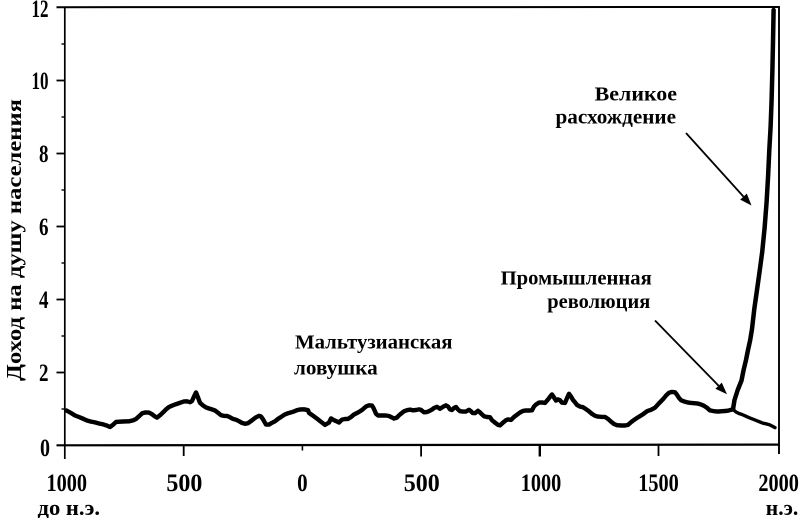 This screenshot has height=518, width=800. Describe the element at coordinates (40, 81) in the screenshot. I see `svg-text: 10` at that location.